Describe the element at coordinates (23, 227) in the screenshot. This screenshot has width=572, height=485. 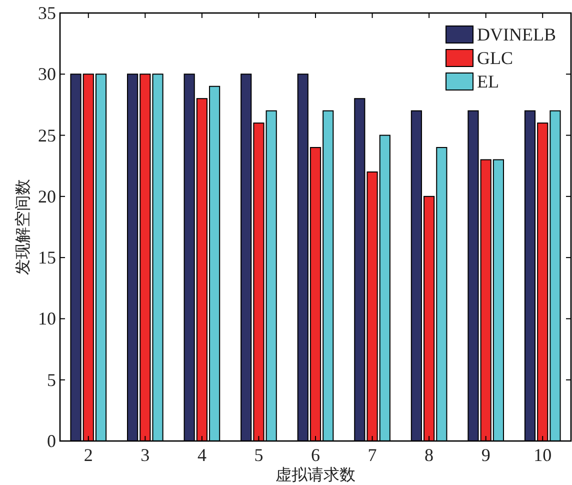
I see `y-axis-title: 发现解空间数` at that location.